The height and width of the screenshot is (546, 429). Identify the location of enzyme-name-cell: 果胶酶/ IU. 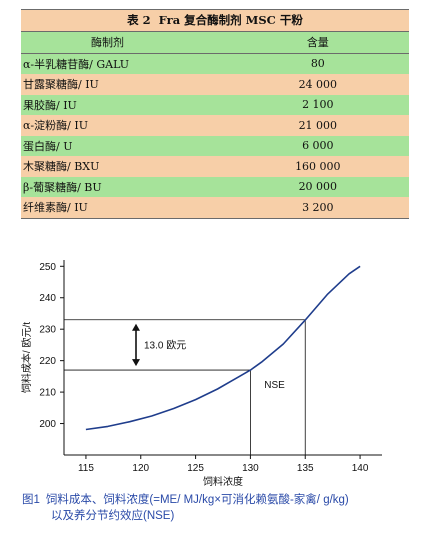
(124, 104).